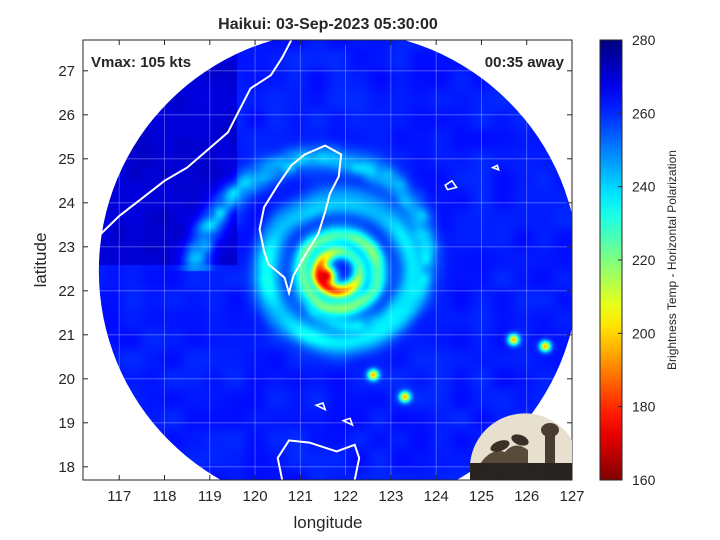  I want to click on colorbar-tick-label: 280, so click(644, 40).